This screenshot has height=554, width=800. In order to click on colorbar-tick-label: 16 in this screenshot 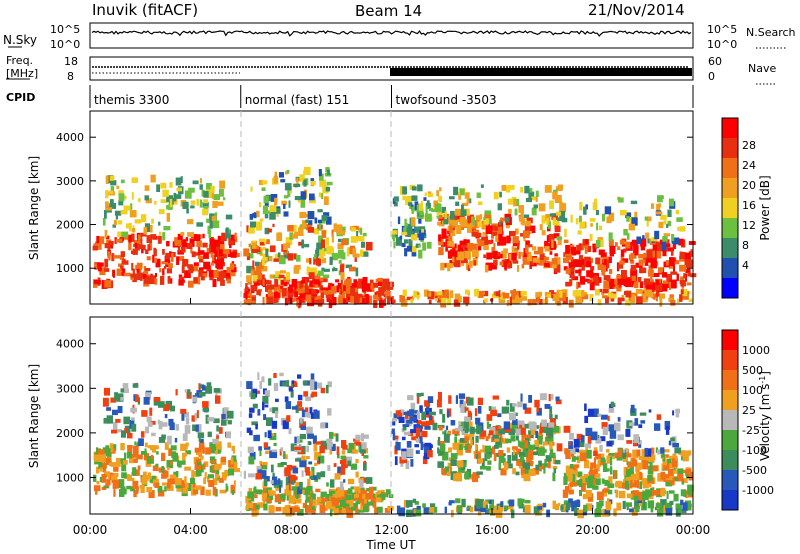, I will do `click(749, 205)`.